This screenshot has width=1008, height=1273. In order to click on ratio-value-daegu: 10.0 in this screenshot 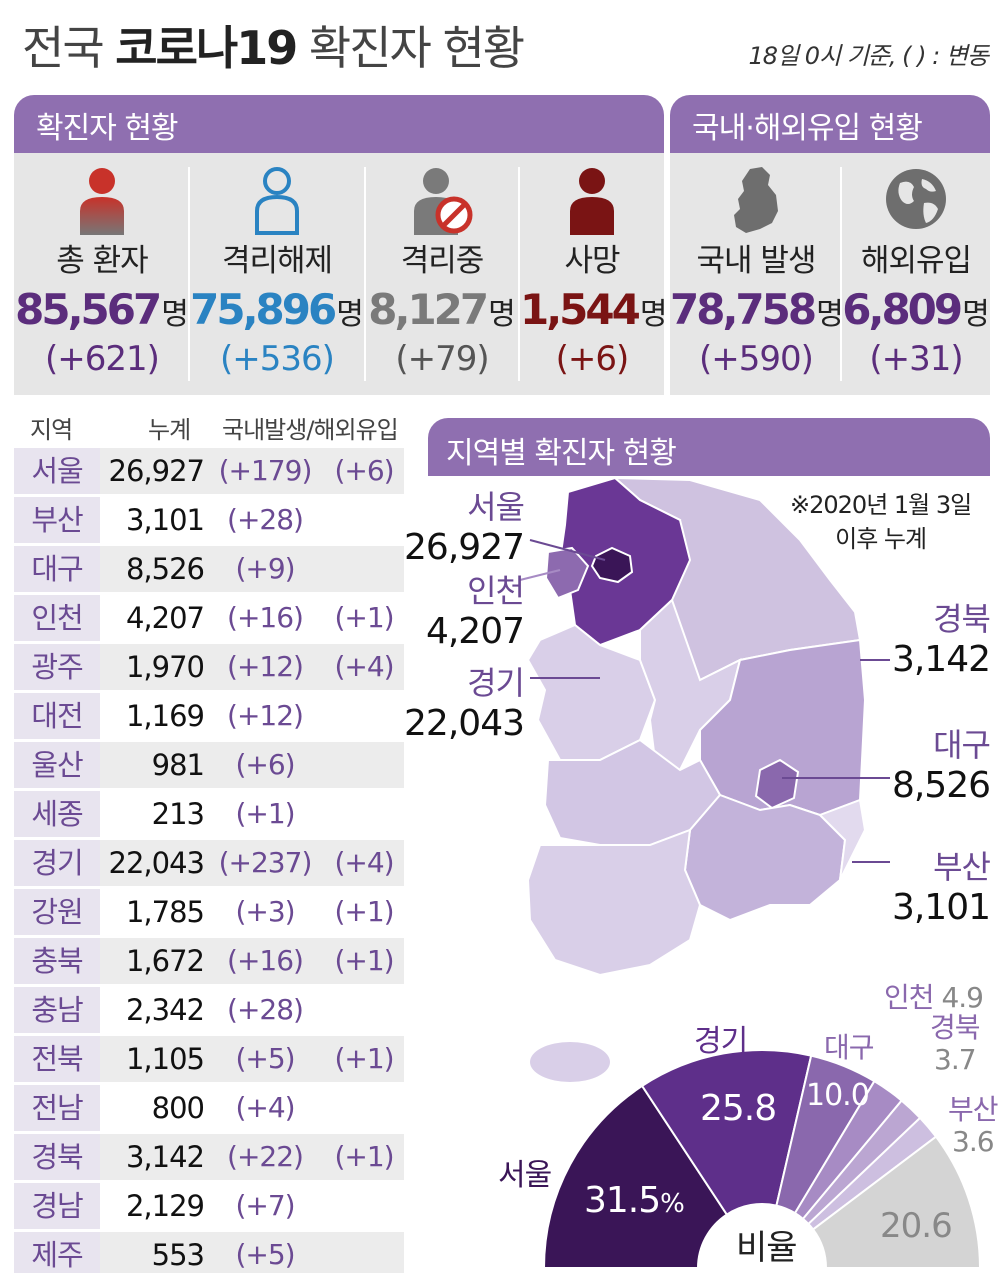, I will do `click(838, 1095)`.